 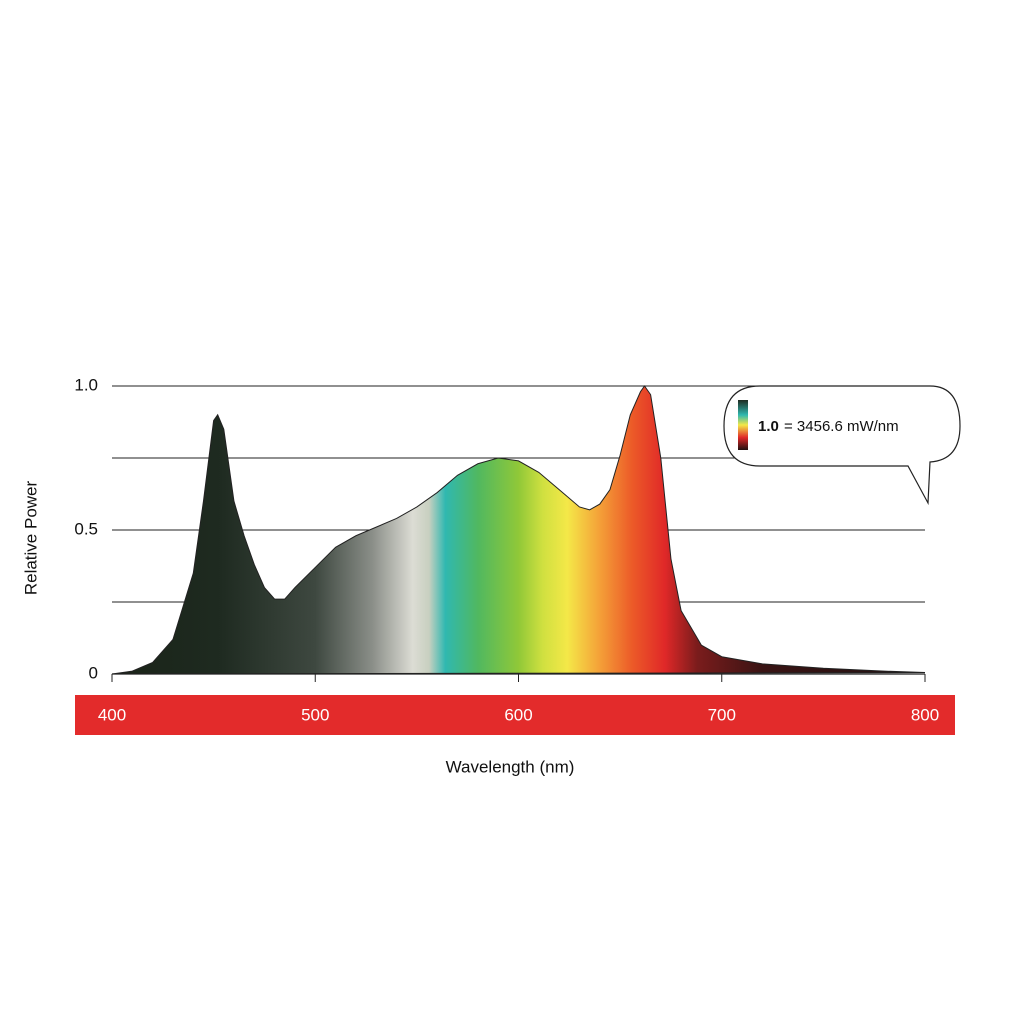 What do you see at coordinates (112, 714) in the screenshot?
I see `x-tick-label: 400` at bounding box center [112, 714].